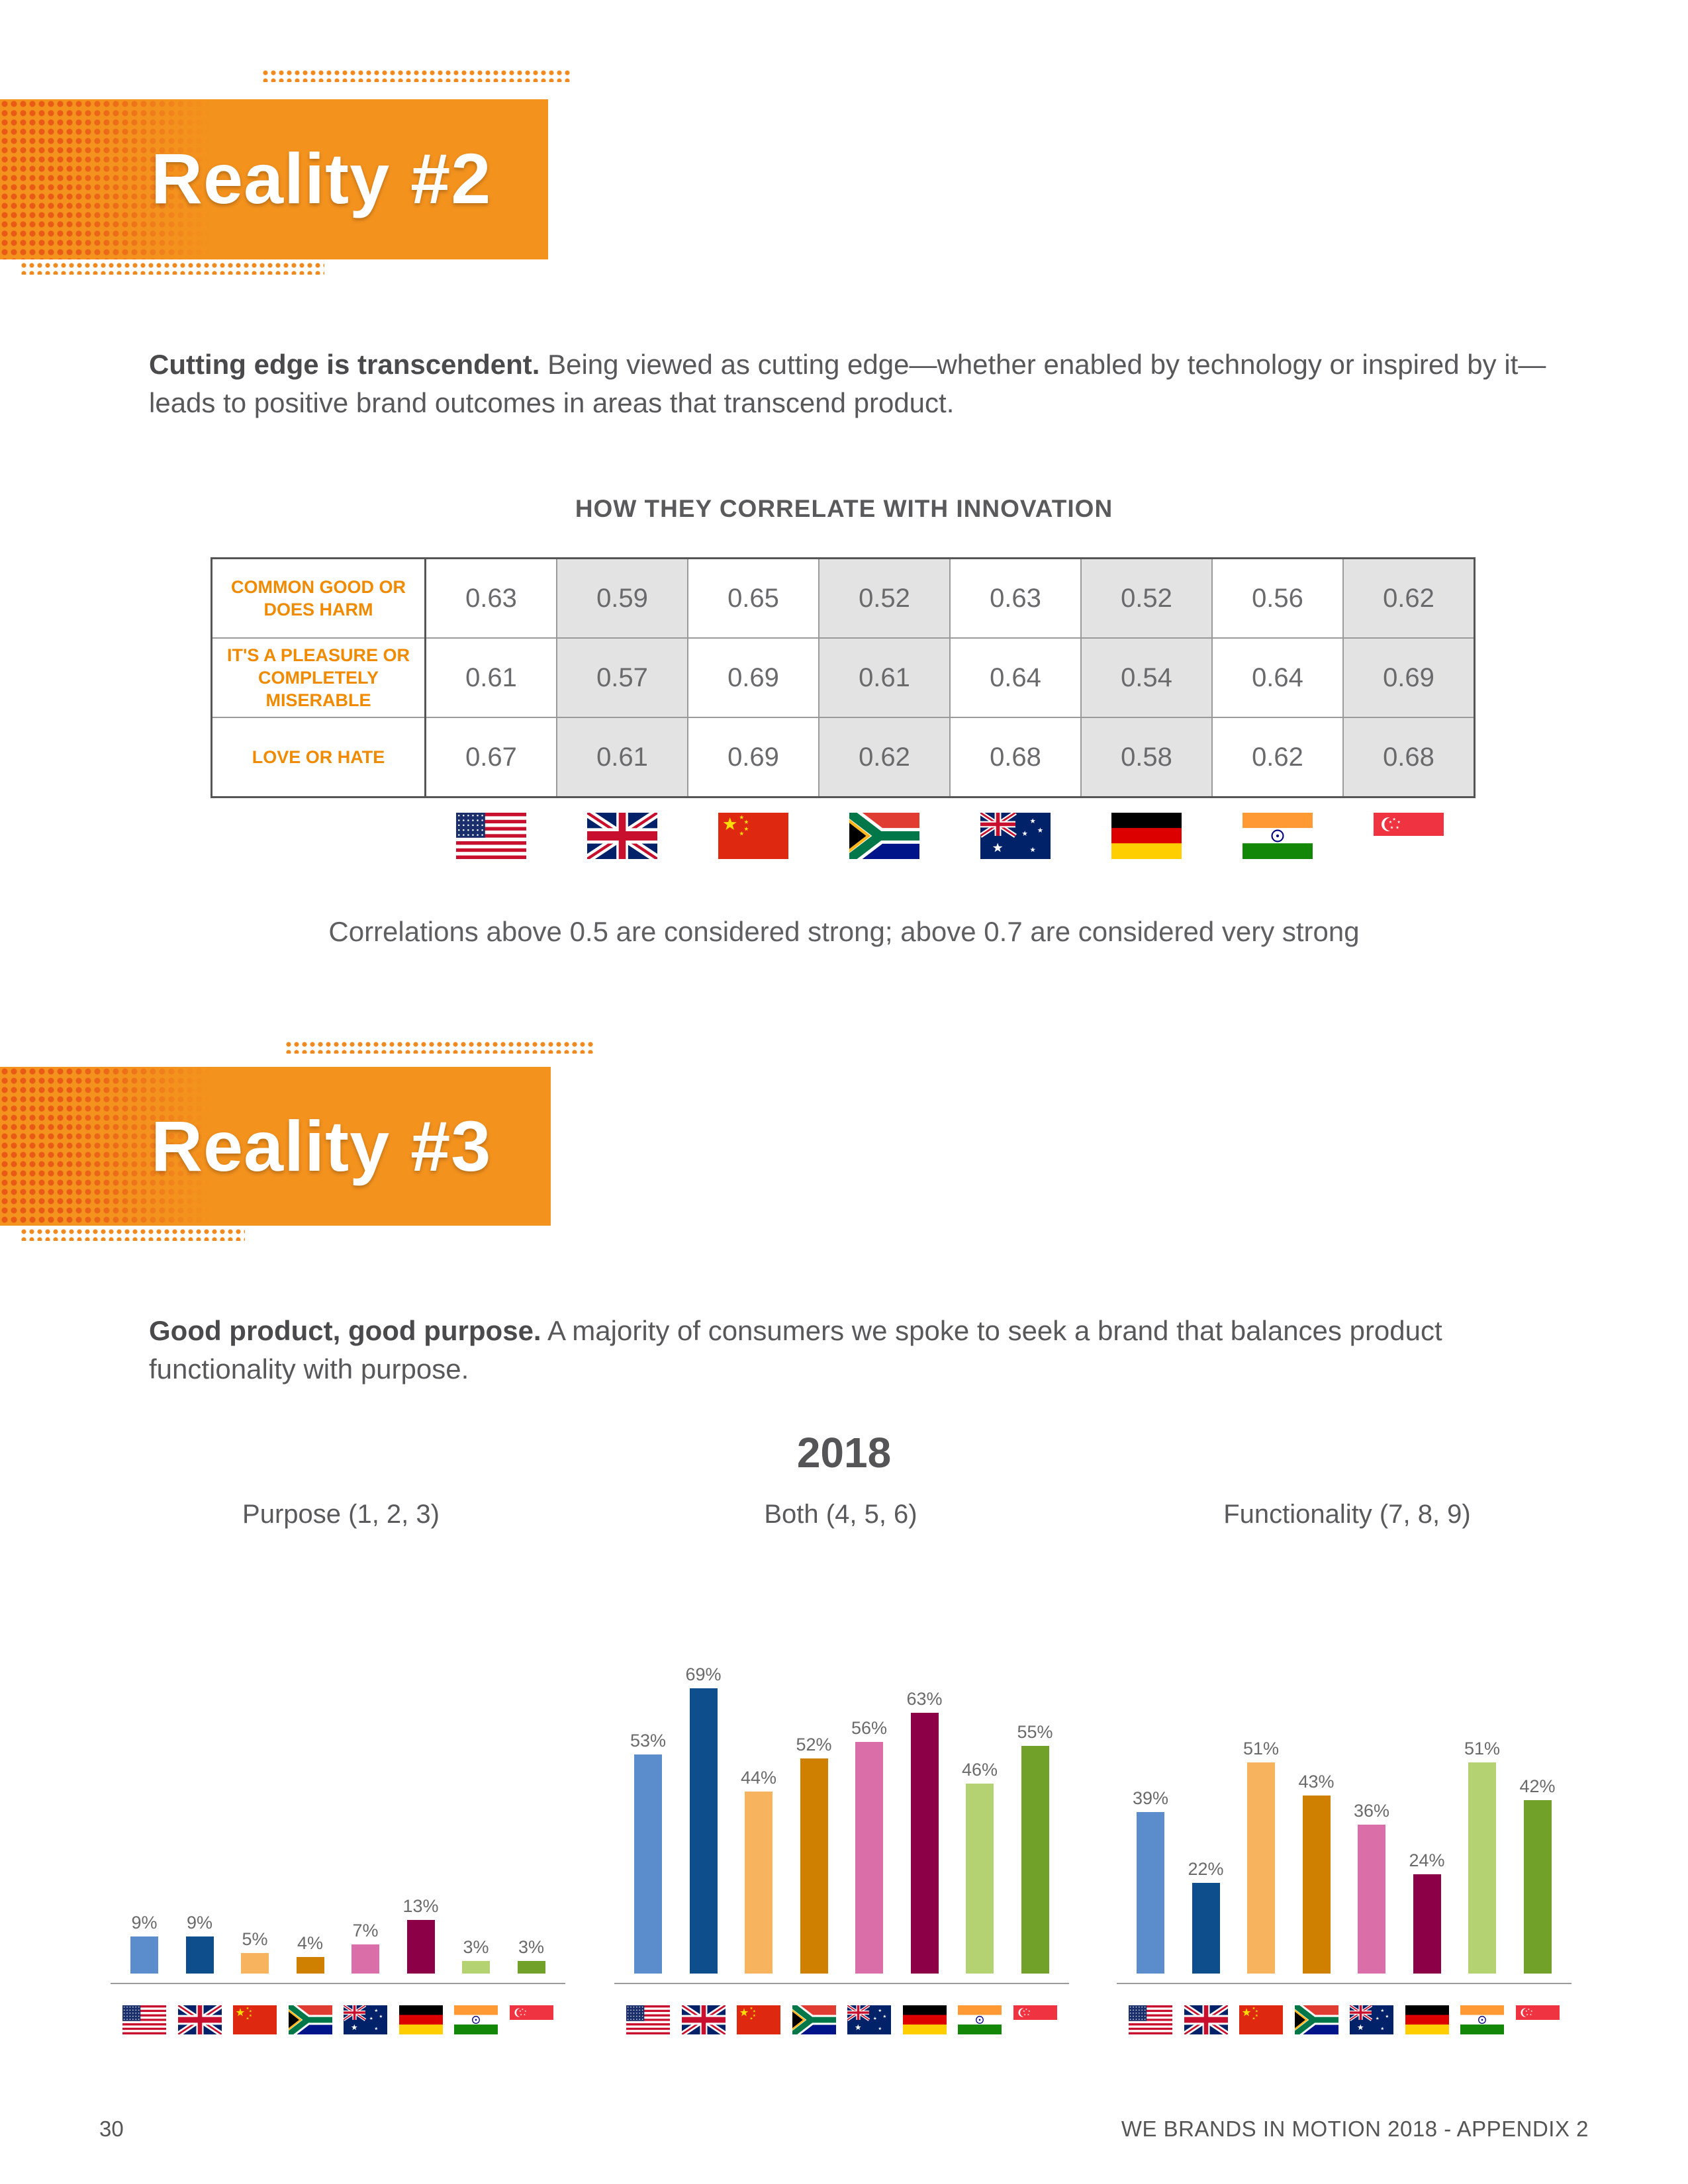  I want to click on bar-value-label: 24%, so click(1427, 1860).